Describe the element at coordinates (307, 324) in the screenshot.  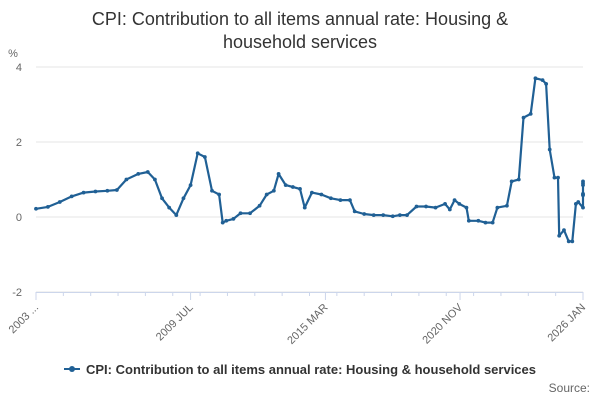
I see `x-tick-label: 2015 MAR` at that location.